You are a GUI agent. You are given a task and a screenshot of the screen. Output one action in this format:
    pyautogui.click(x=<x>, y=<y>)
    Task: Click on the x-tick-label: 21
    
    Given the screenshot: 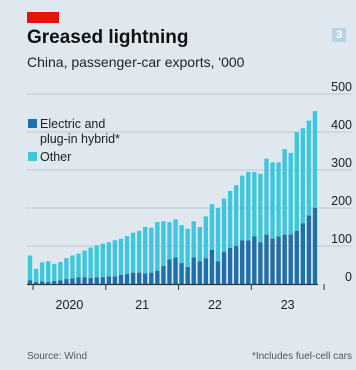 What is the action you would take?
    pyautogui.click(x=142, y=305)
    